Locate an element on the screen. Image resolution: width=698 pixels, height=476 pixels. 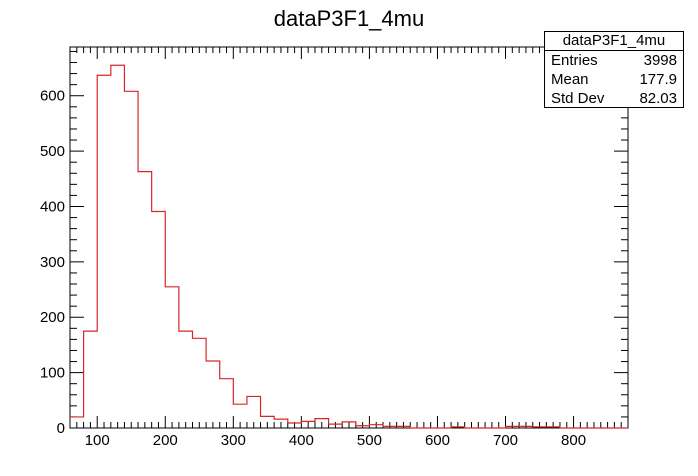
y-tick-label: 100 is located at coordinates (52, 373).